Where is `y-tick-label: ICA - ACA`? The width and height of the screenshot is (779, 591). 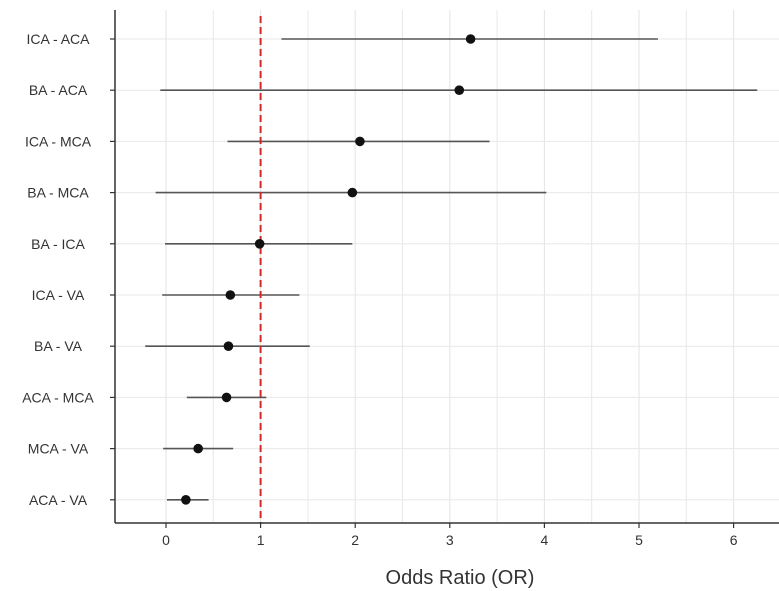 y-tick-label: ICA - ACA is located at coordinates (58, 39).